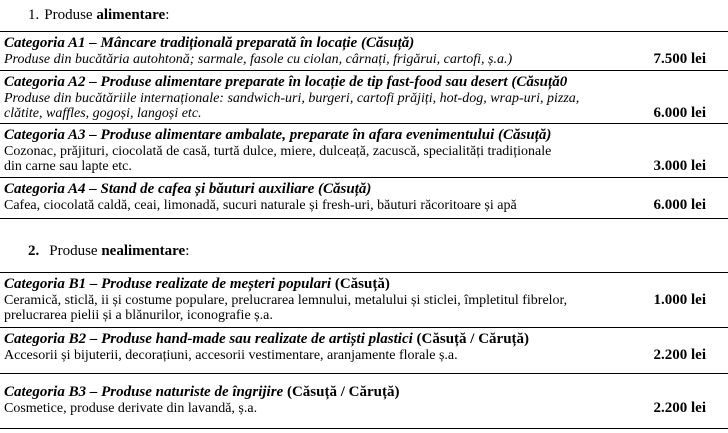  Describe the element at coordinates (680, 300) in the screenshot. I see `category-b1-price: 1.000 lei` at that location.